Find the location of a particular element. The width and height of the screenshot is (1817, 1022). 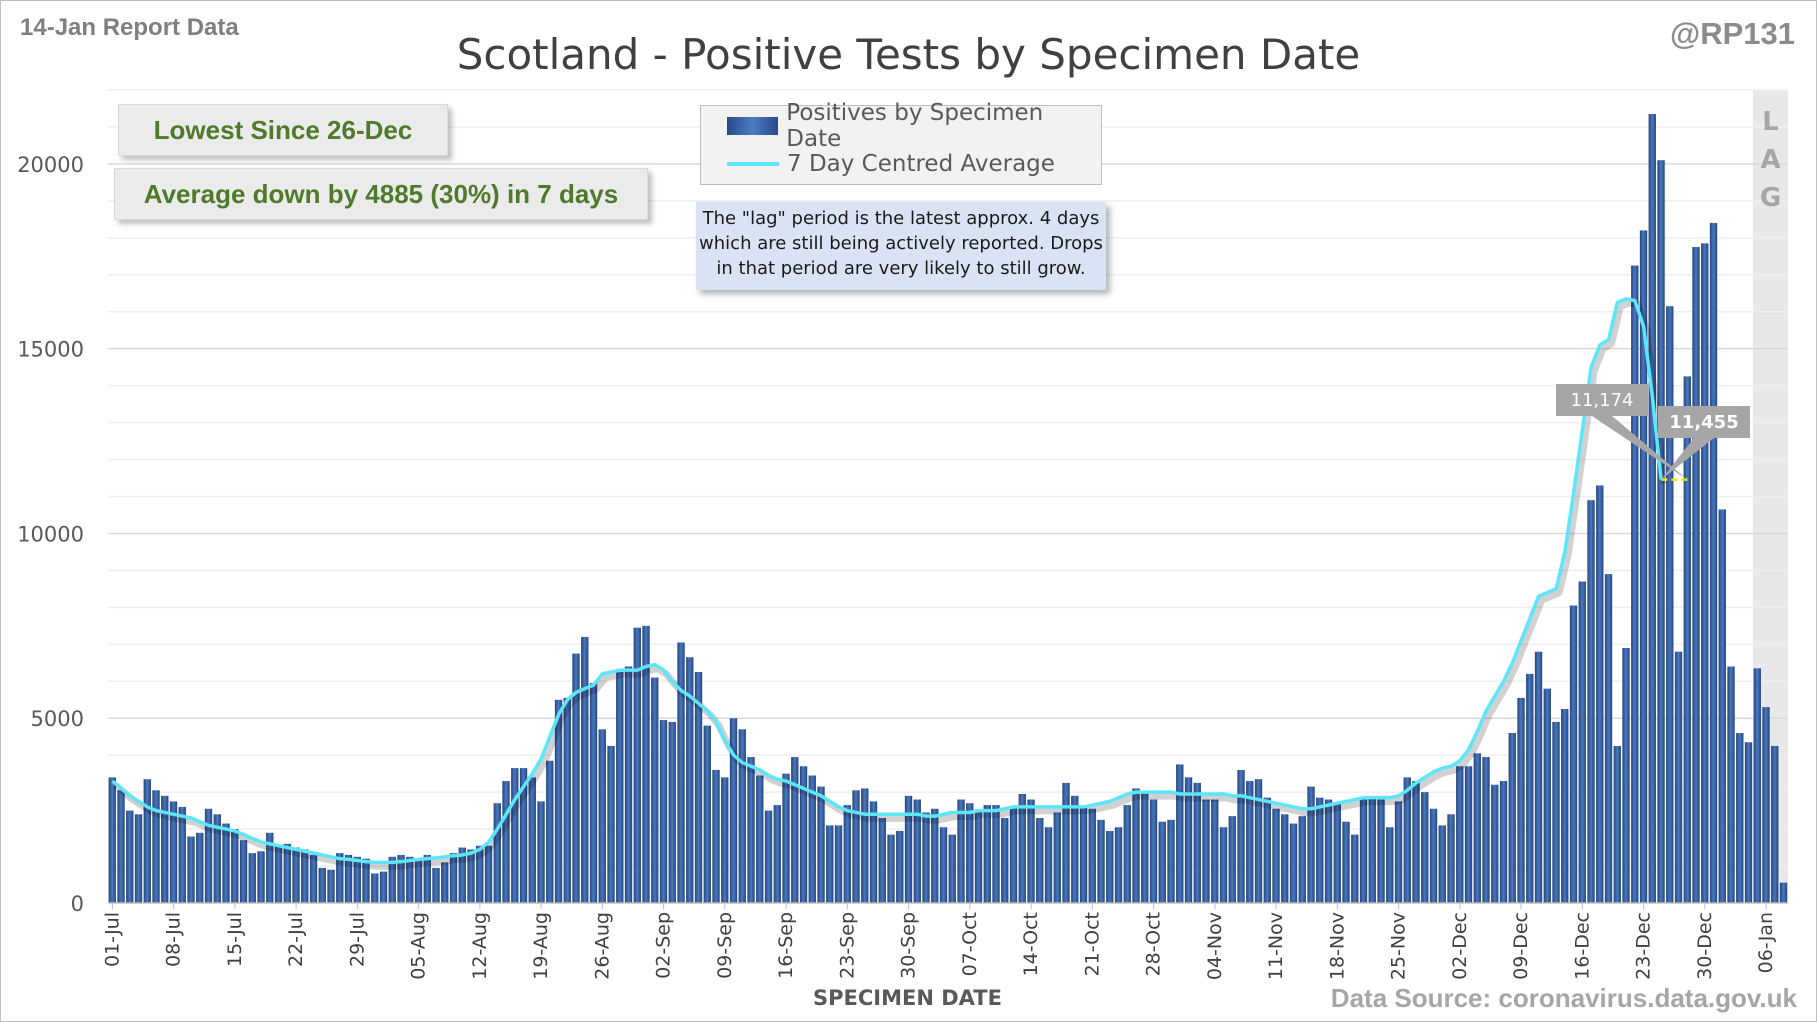

x-tick-label: 09-Dec is located at coordinates (1521, 946).